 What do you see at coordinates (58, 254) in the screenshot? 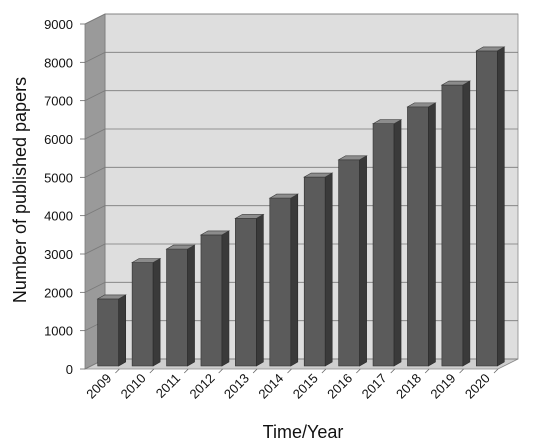
I see `y-tick-label: 3000` at bounding box center [58, 254].